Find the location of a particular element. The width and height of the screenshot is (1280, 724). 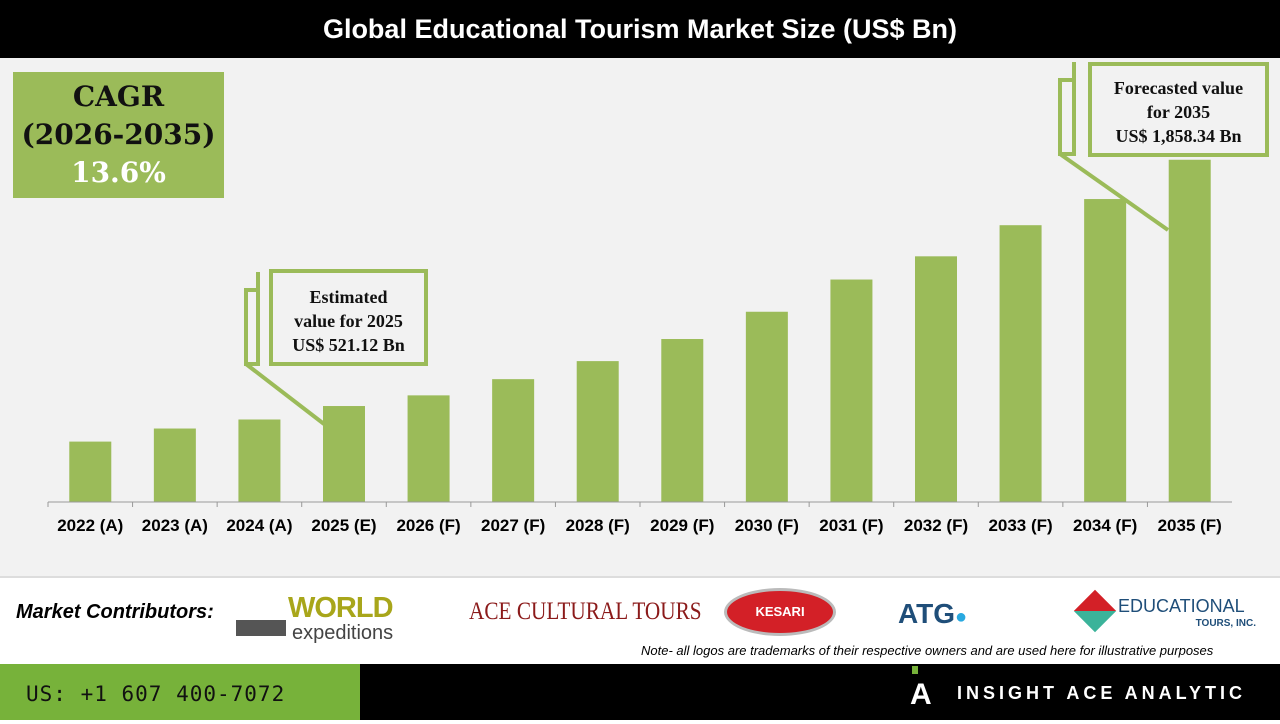

x-tick-label: 2033 (F) is located at coordinates (1020, 525).